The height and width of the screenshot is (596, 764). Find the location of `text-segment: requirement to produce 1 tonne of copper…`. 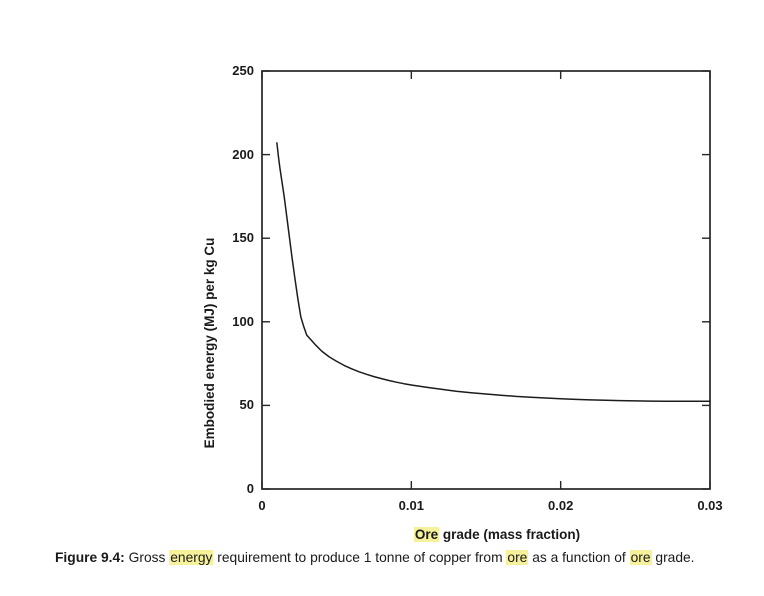

text-segment: requirement to produce 1 tonne of copper… is located at coordinates (360, 557).